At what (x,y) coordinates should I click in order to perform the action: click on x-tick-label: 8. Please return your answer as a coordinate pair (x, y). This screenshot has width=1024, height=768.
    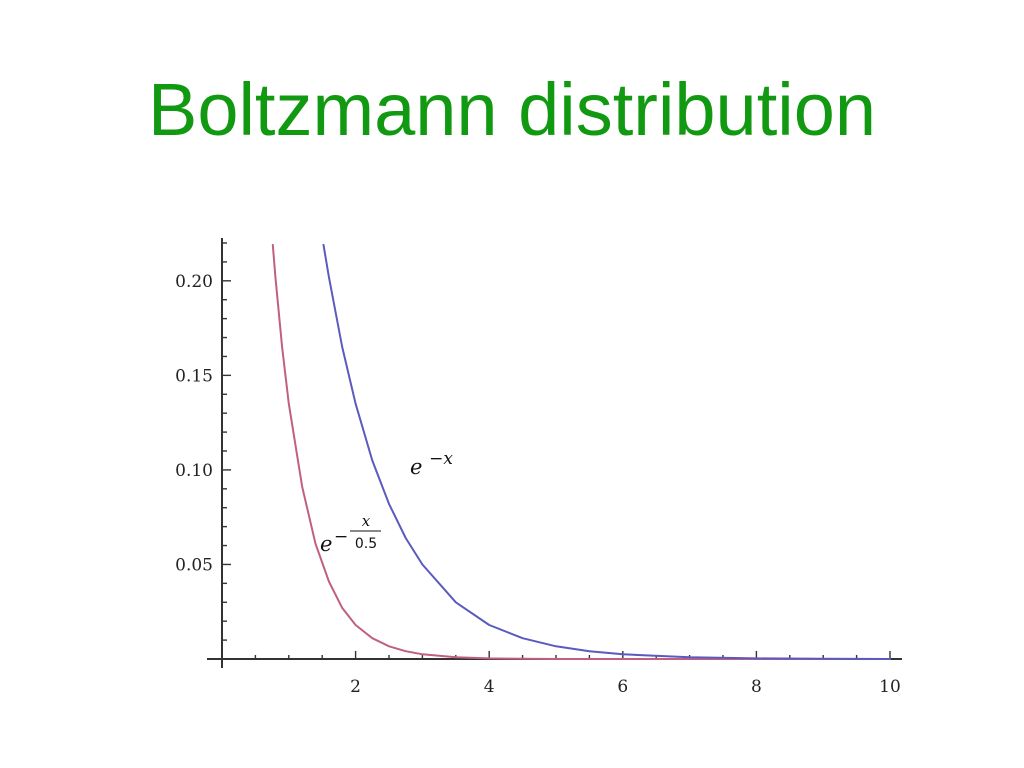
    Looking at the image, I should click on (756, 687).